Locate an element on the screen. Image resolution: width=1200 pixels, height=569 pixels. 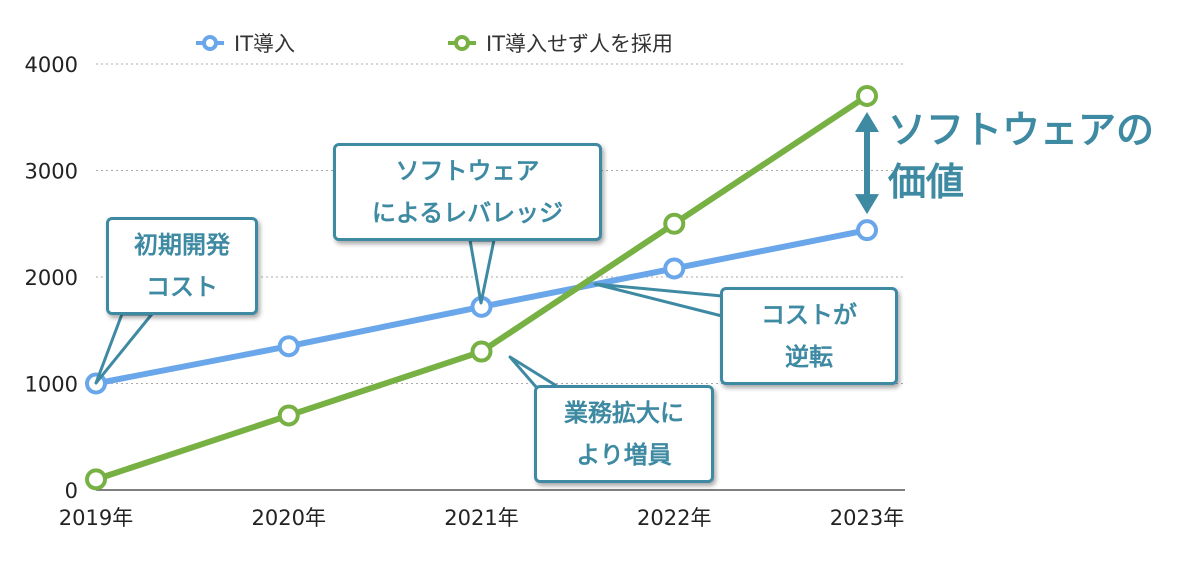
legend-label: IT導入 is located at coordinates (264, 44).